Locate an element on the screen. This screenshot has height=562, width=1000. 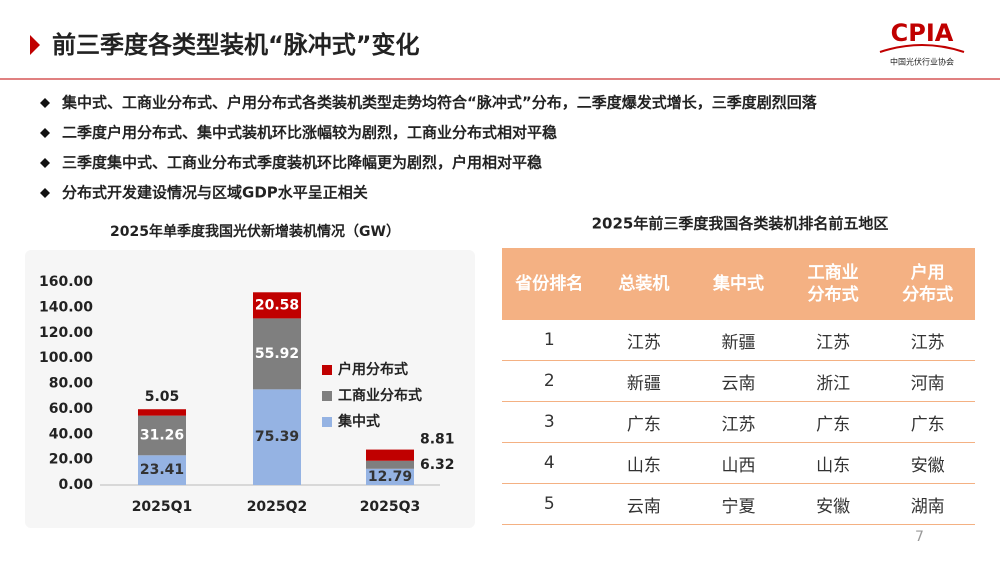
table-cell: 宁夏 is located at coordinates (738, 504).